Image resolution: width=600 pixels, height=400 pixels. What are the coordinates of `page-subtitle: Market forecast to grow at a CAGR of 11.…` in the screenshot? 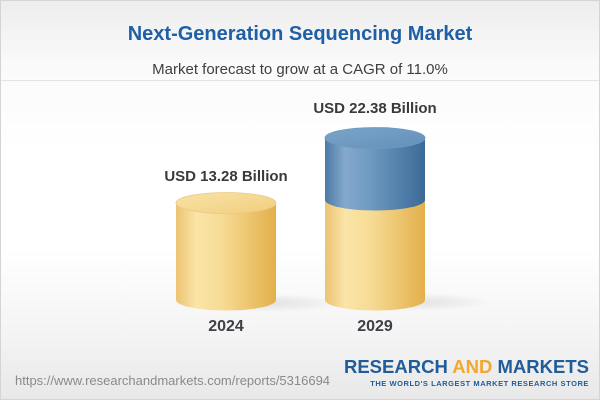 It's located at (300, 69).